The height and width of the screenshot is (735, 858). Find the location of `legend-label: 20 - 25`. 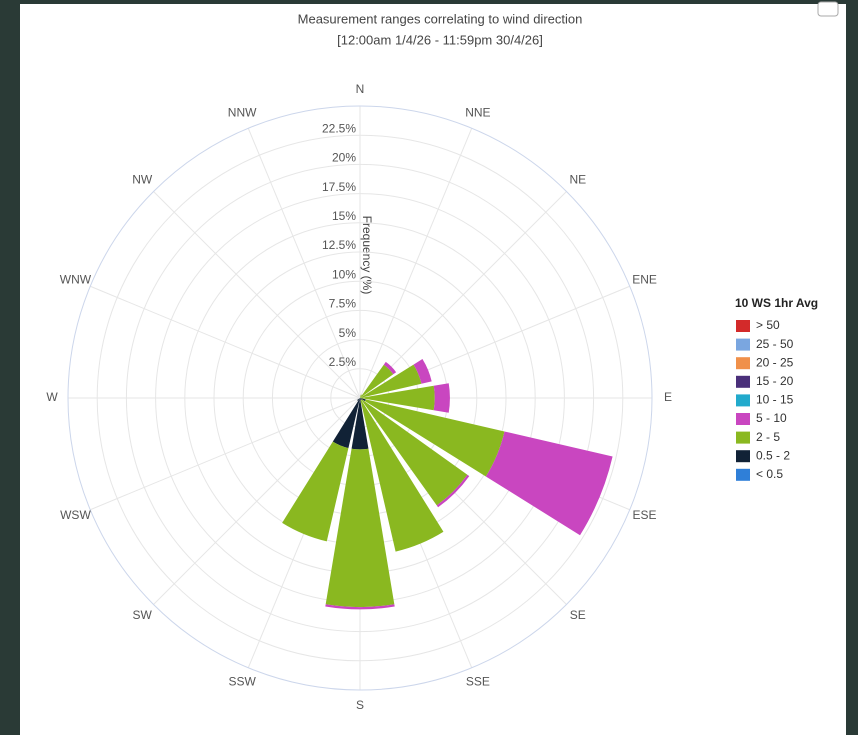

legend-label: 20 - 25 is located at coordinates (775, 362).